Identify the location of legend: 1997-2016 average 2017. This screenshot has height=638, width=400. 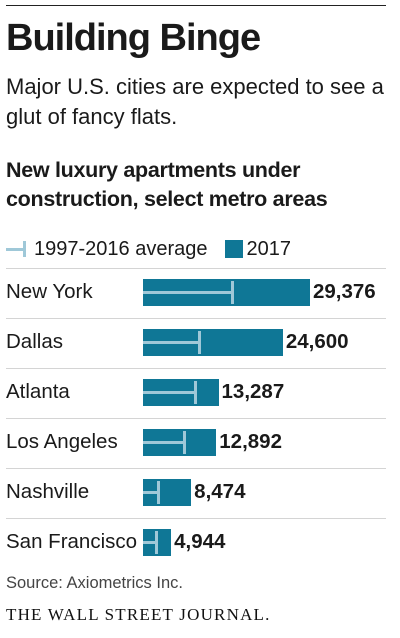
(148, 249).